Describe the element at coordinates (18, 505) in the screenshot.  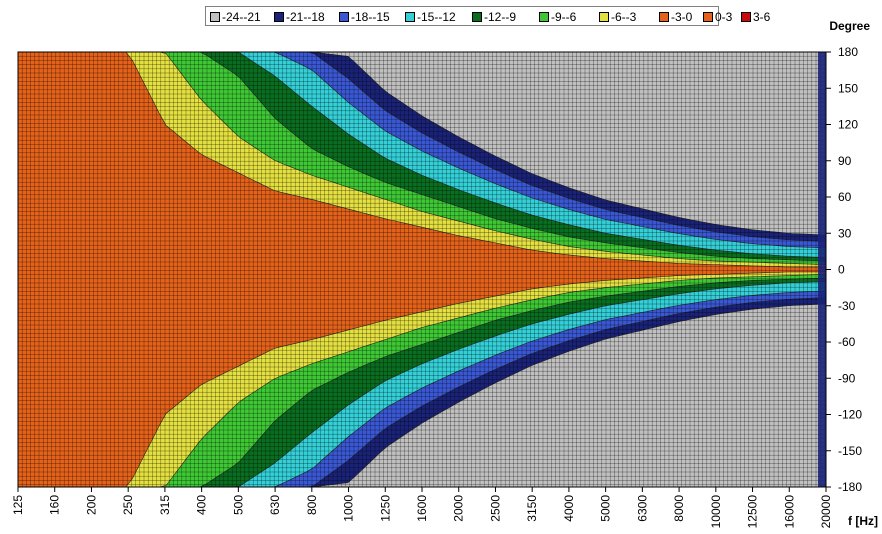
I see `x-tick-label: 125` at that location.